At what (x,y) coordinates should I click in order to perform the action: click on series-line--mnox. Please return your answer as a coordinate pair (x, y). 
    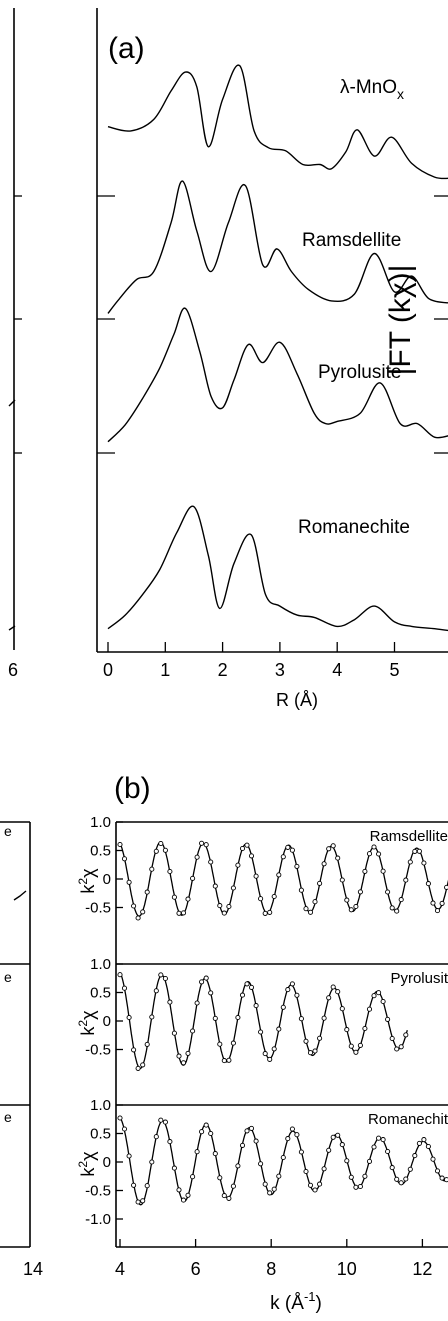
    Looking at the image, I should click on (277, 122).